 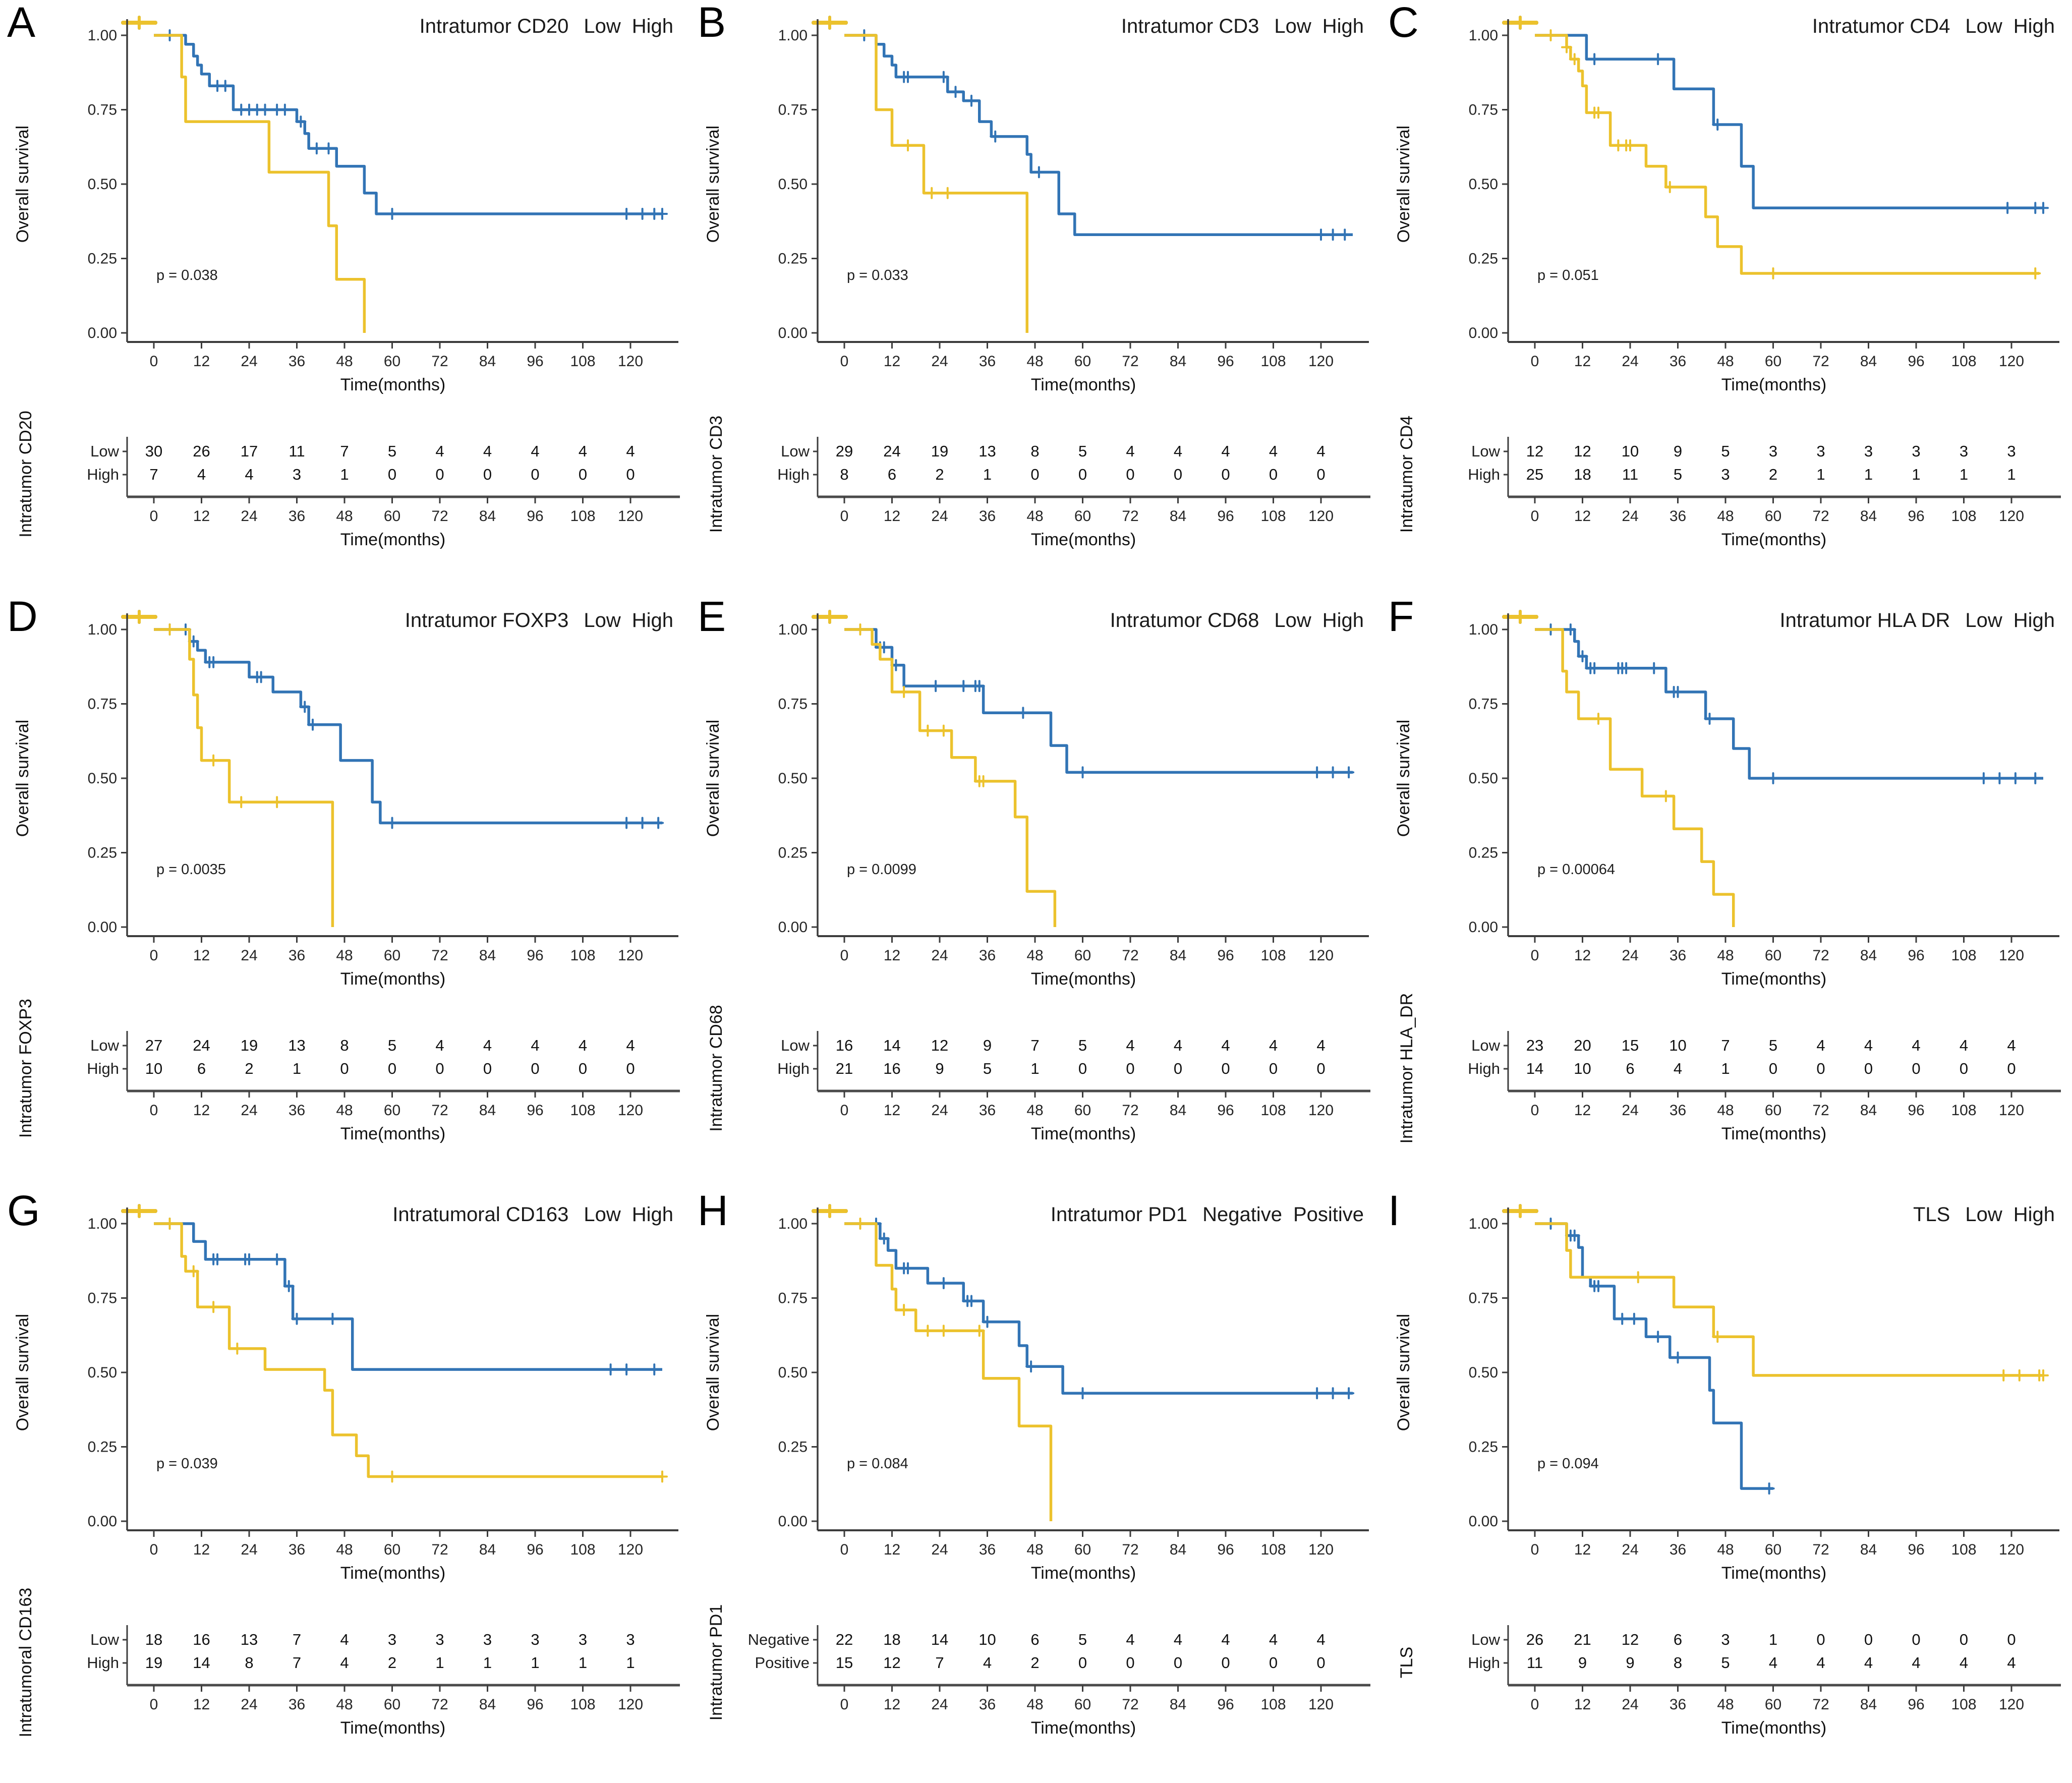 What do you see at coordinates (779, 1639) in the screenshot?
I see `risk-row-label-negative: Negative` at bounding box center [779, 1639].